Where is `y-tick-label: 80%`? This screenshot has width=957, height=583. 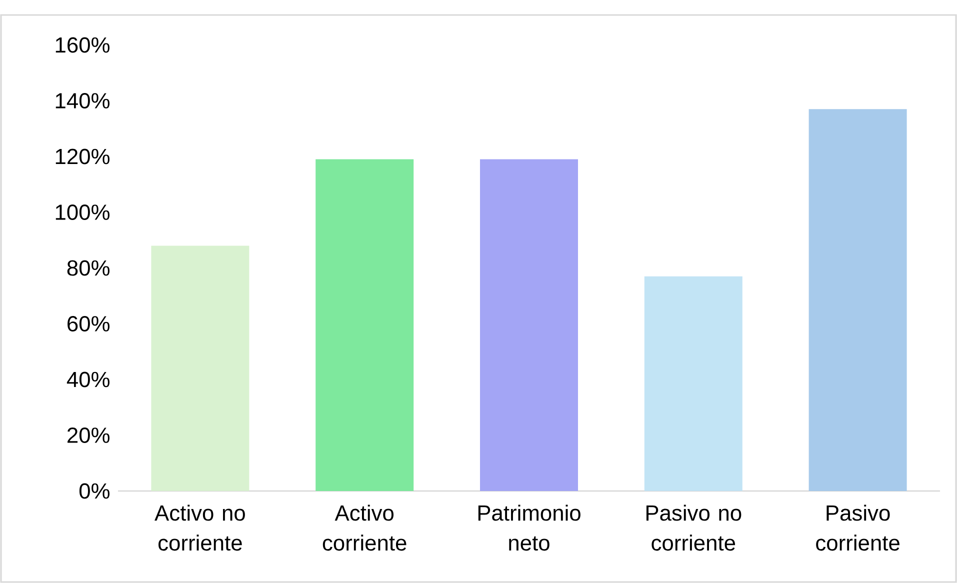
y-tick-label: 80% is located at coordinates (88, 268).